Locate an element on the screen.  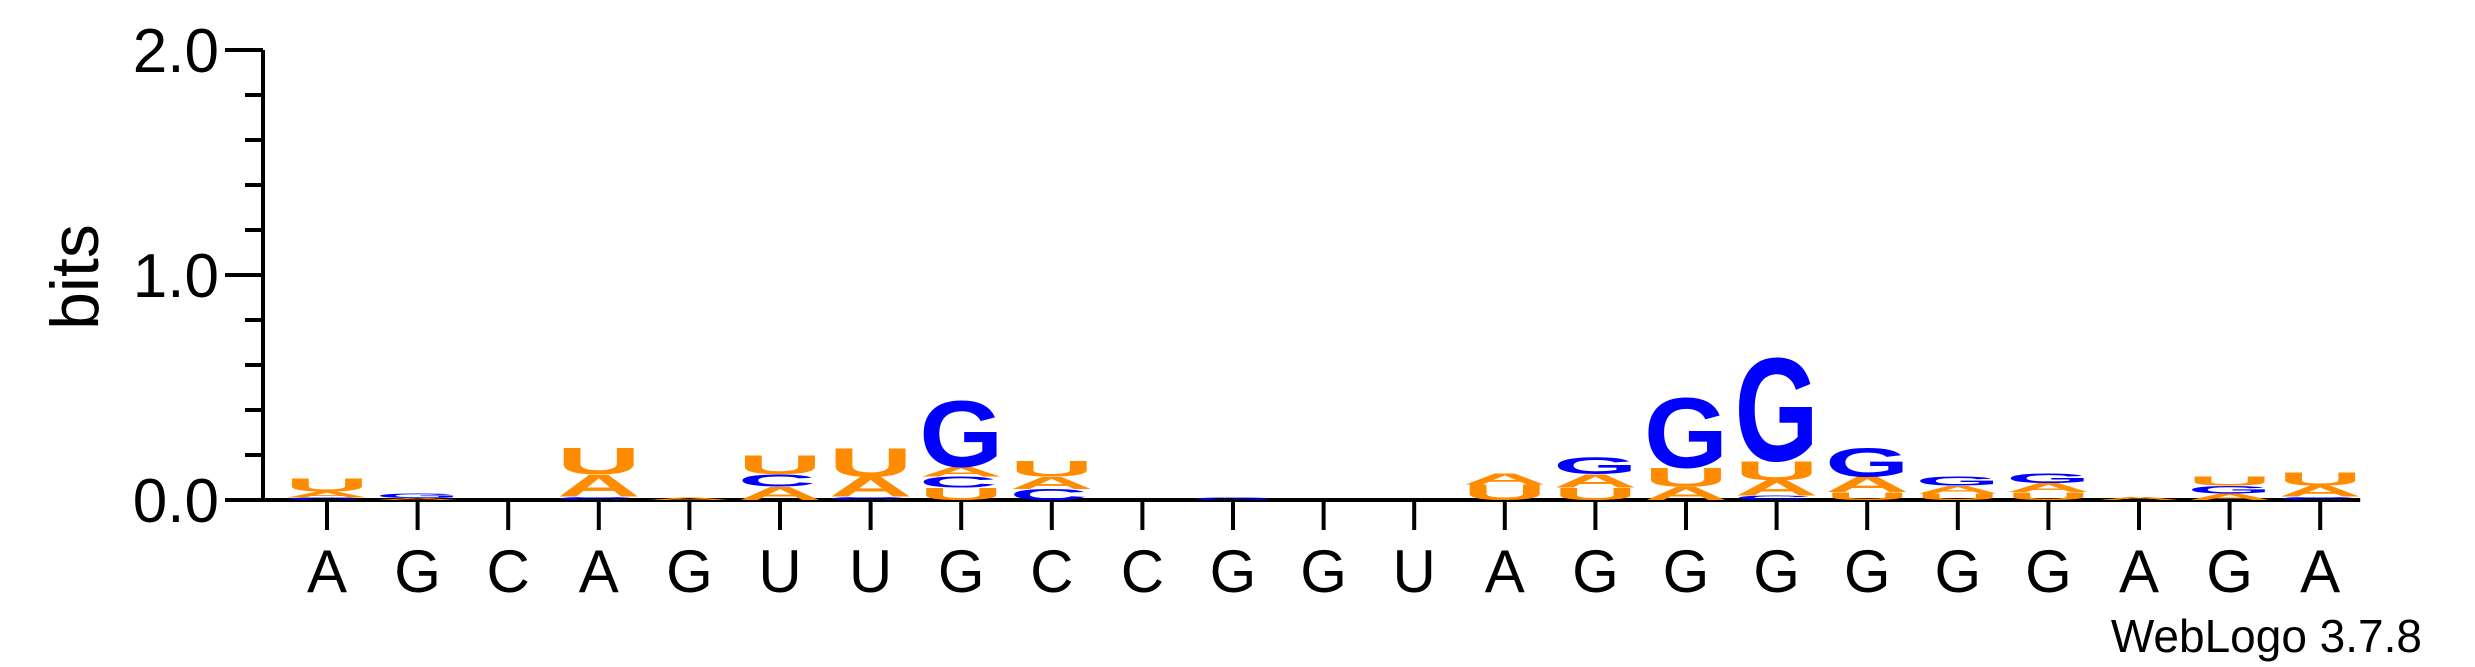
y-tick-label: 2.0 is located at coordinates (176, 51).